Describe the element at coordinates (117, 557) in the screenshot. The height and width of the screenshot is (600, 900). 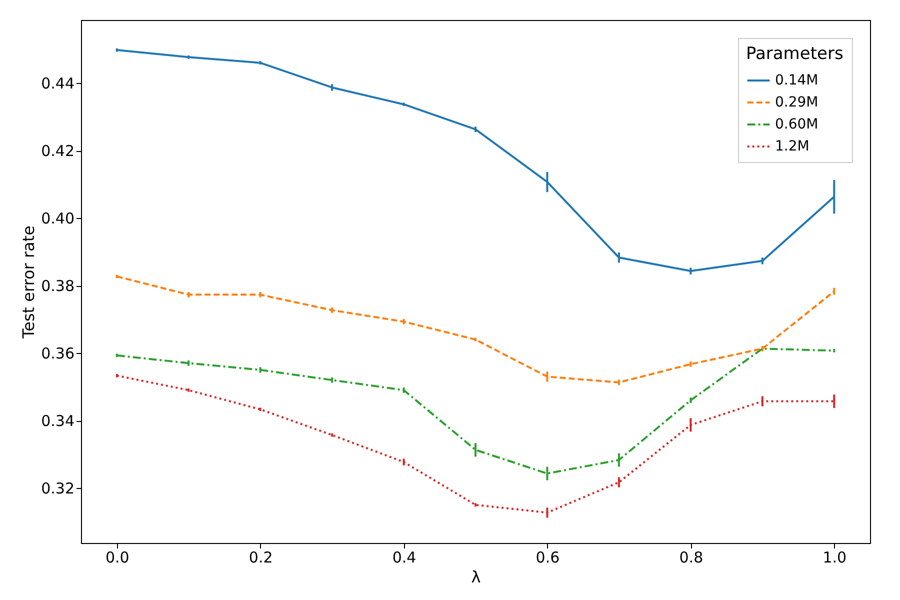
I see `x-tick-label: 0.0` at that location.